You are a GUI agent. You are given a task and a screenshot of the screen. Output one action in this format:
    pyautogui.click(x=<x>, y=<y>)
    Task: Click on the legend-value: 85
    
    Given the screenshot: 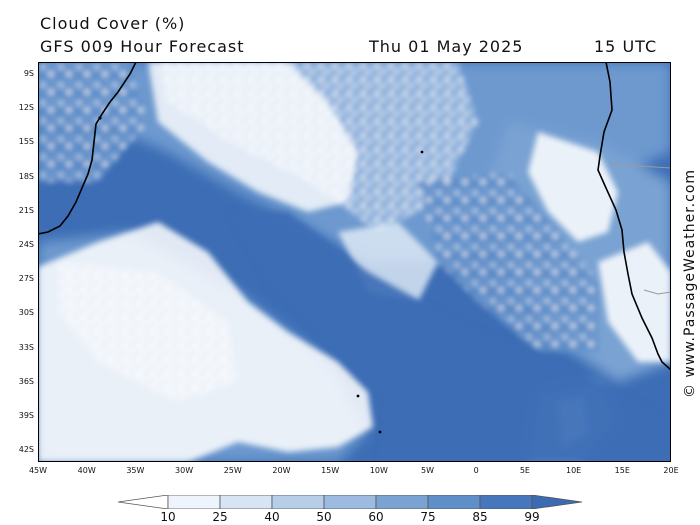 What is the action you would take?
    pyautogui.click(x=480, y=517)
    